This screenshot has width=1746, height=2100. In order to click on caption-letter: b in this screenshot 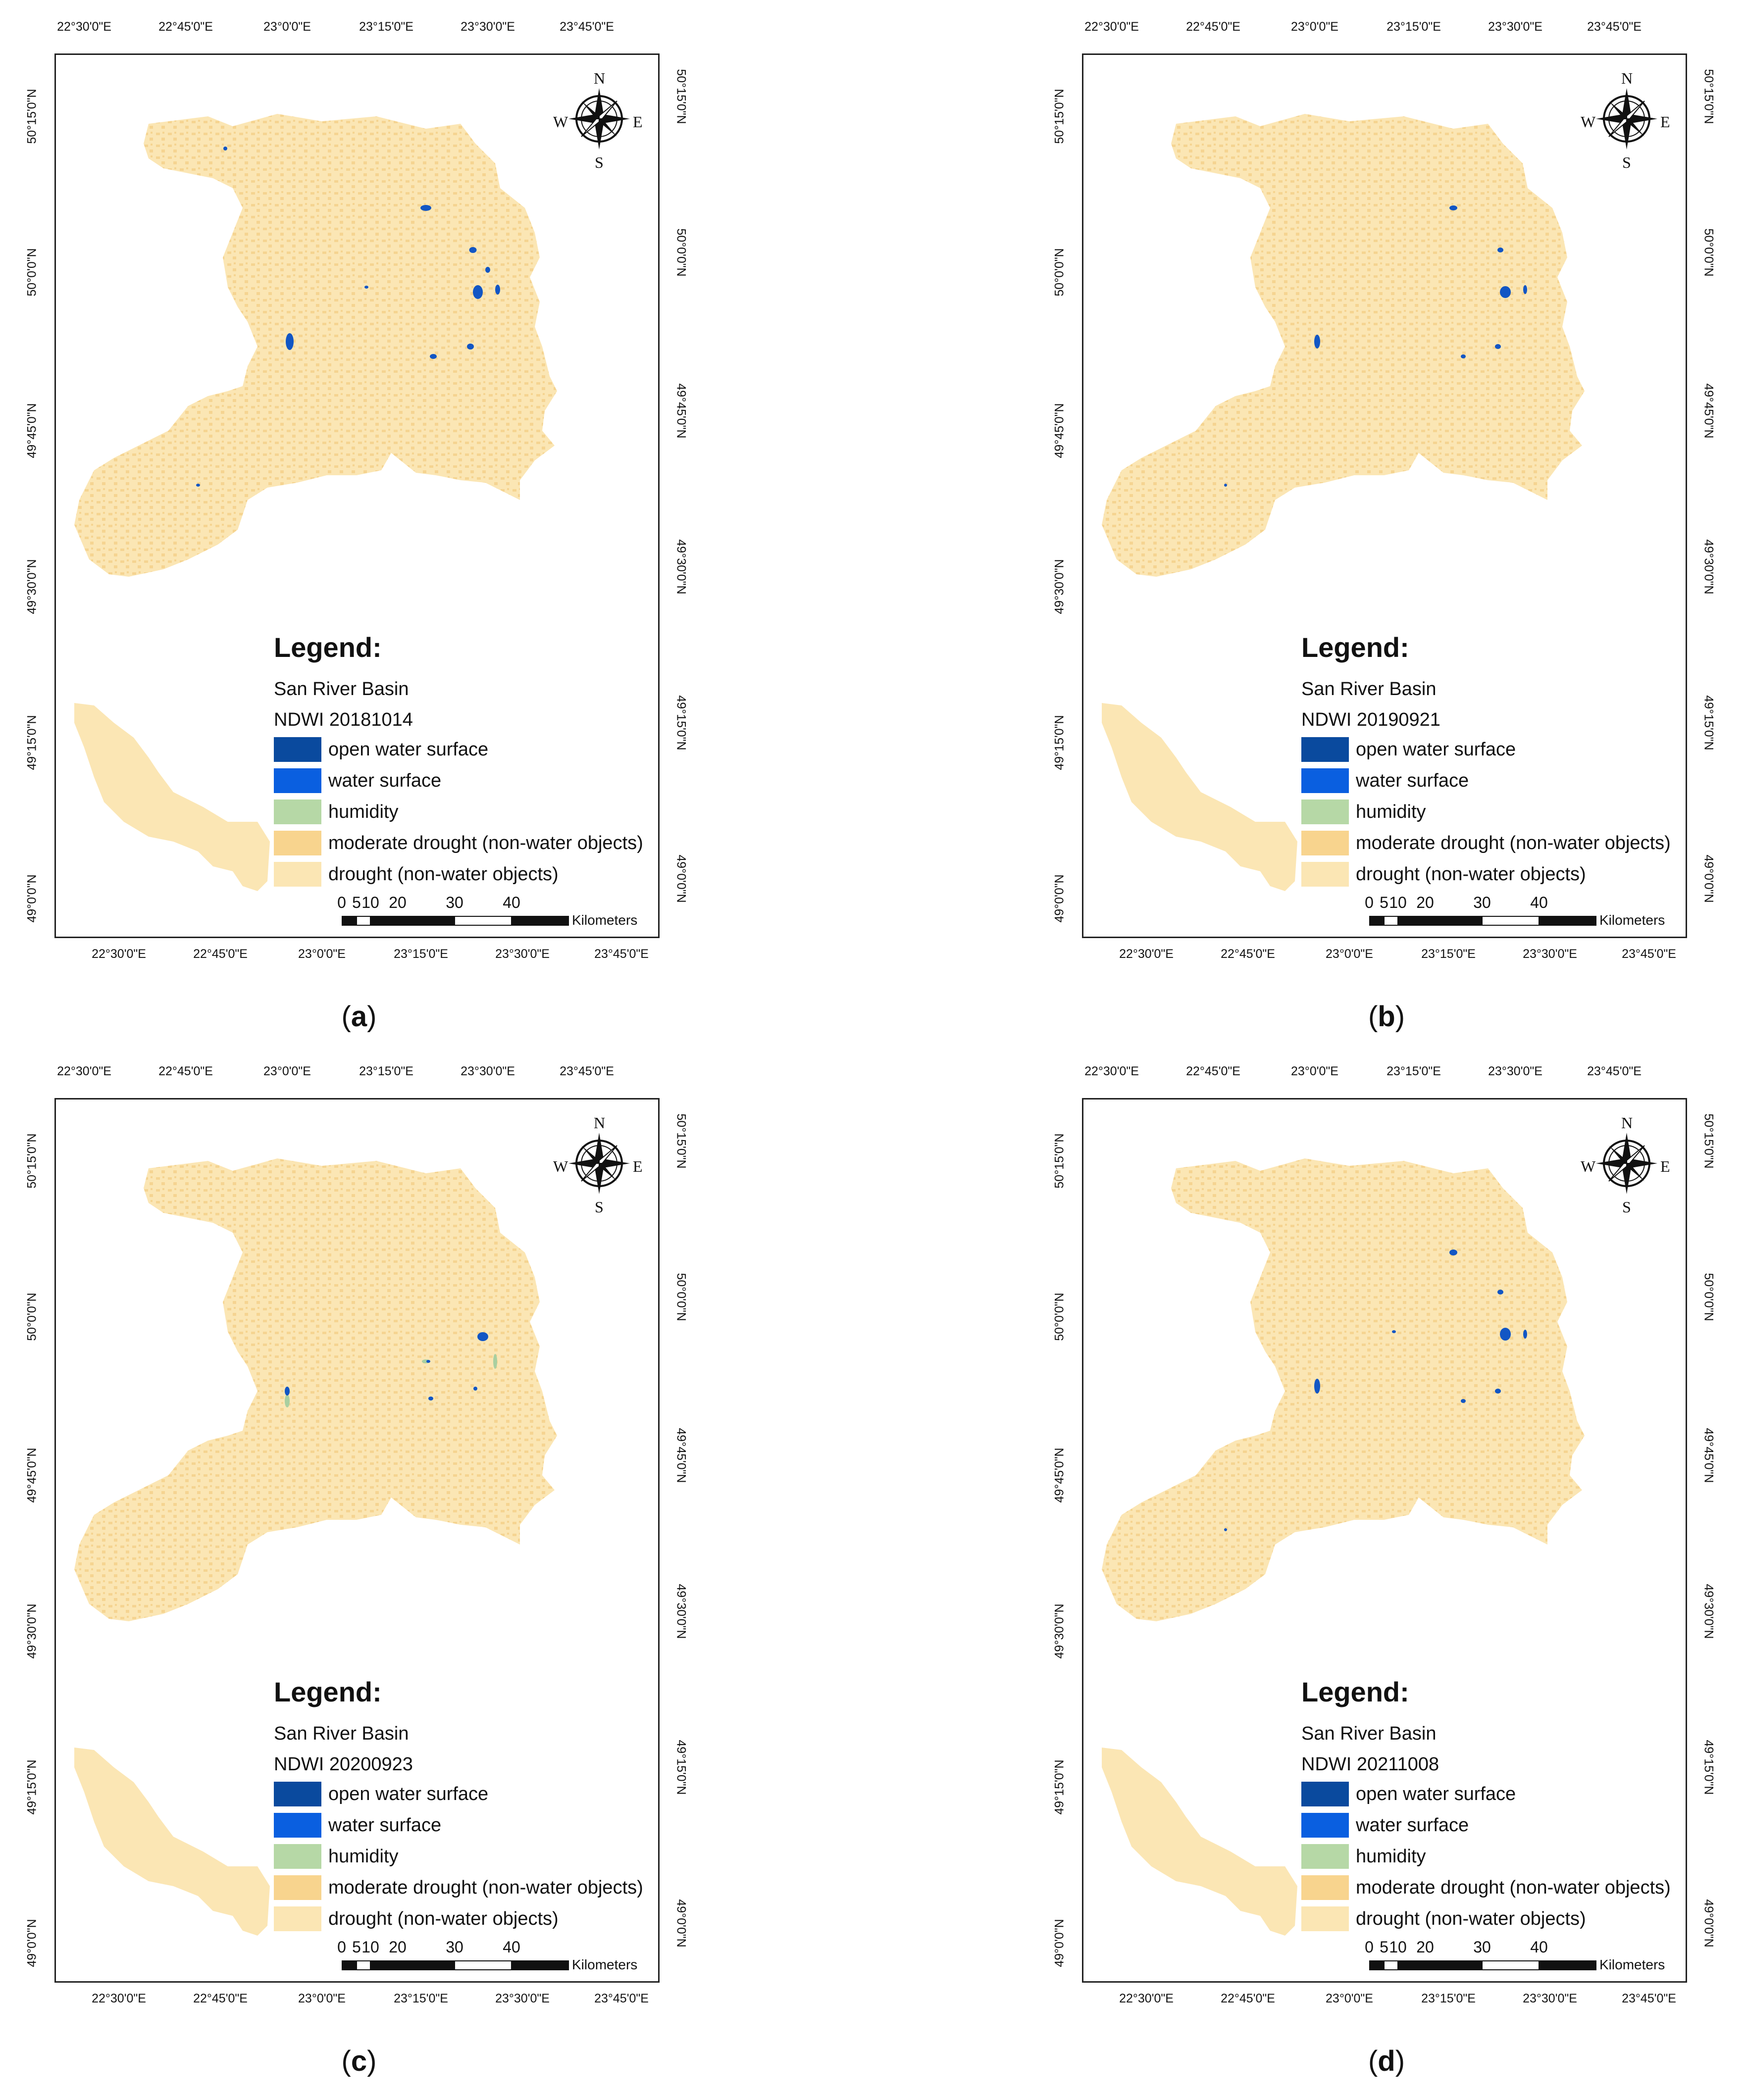, I will do `click(1386, 1016)`.